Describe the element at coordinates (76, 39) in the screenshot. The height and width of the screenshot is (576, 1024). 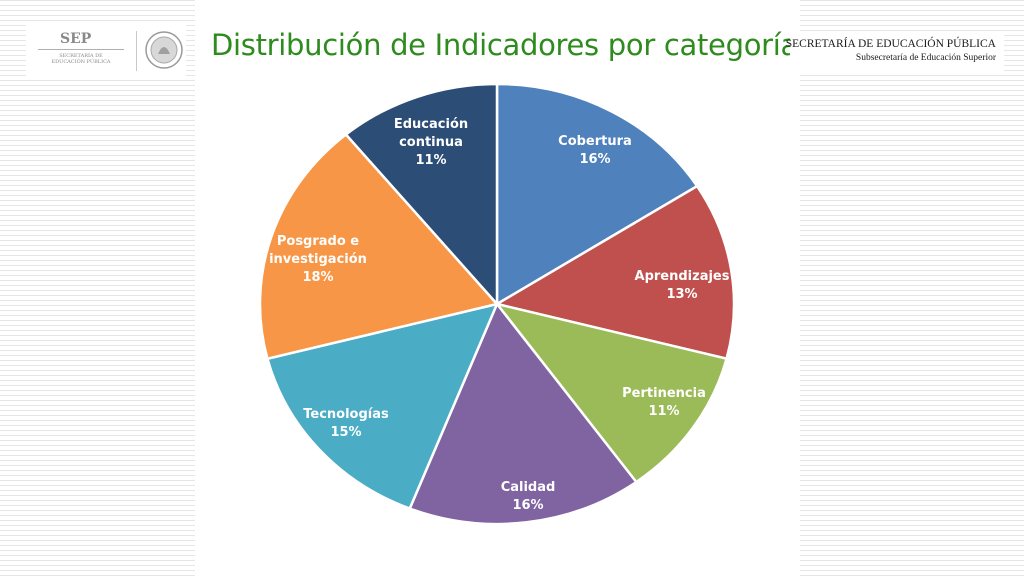
I see `sep-acronym: SEP` at that location.